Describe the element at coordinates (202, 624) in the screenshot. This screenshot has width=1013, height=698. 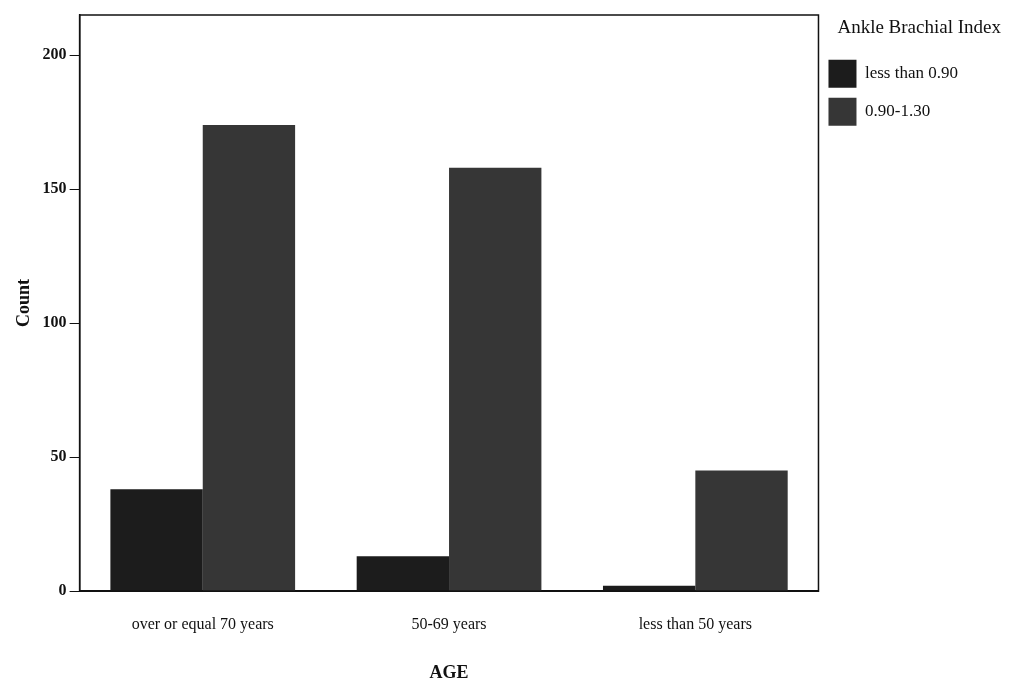
I see `x-tick-label: over or equal 70 years` at that location.